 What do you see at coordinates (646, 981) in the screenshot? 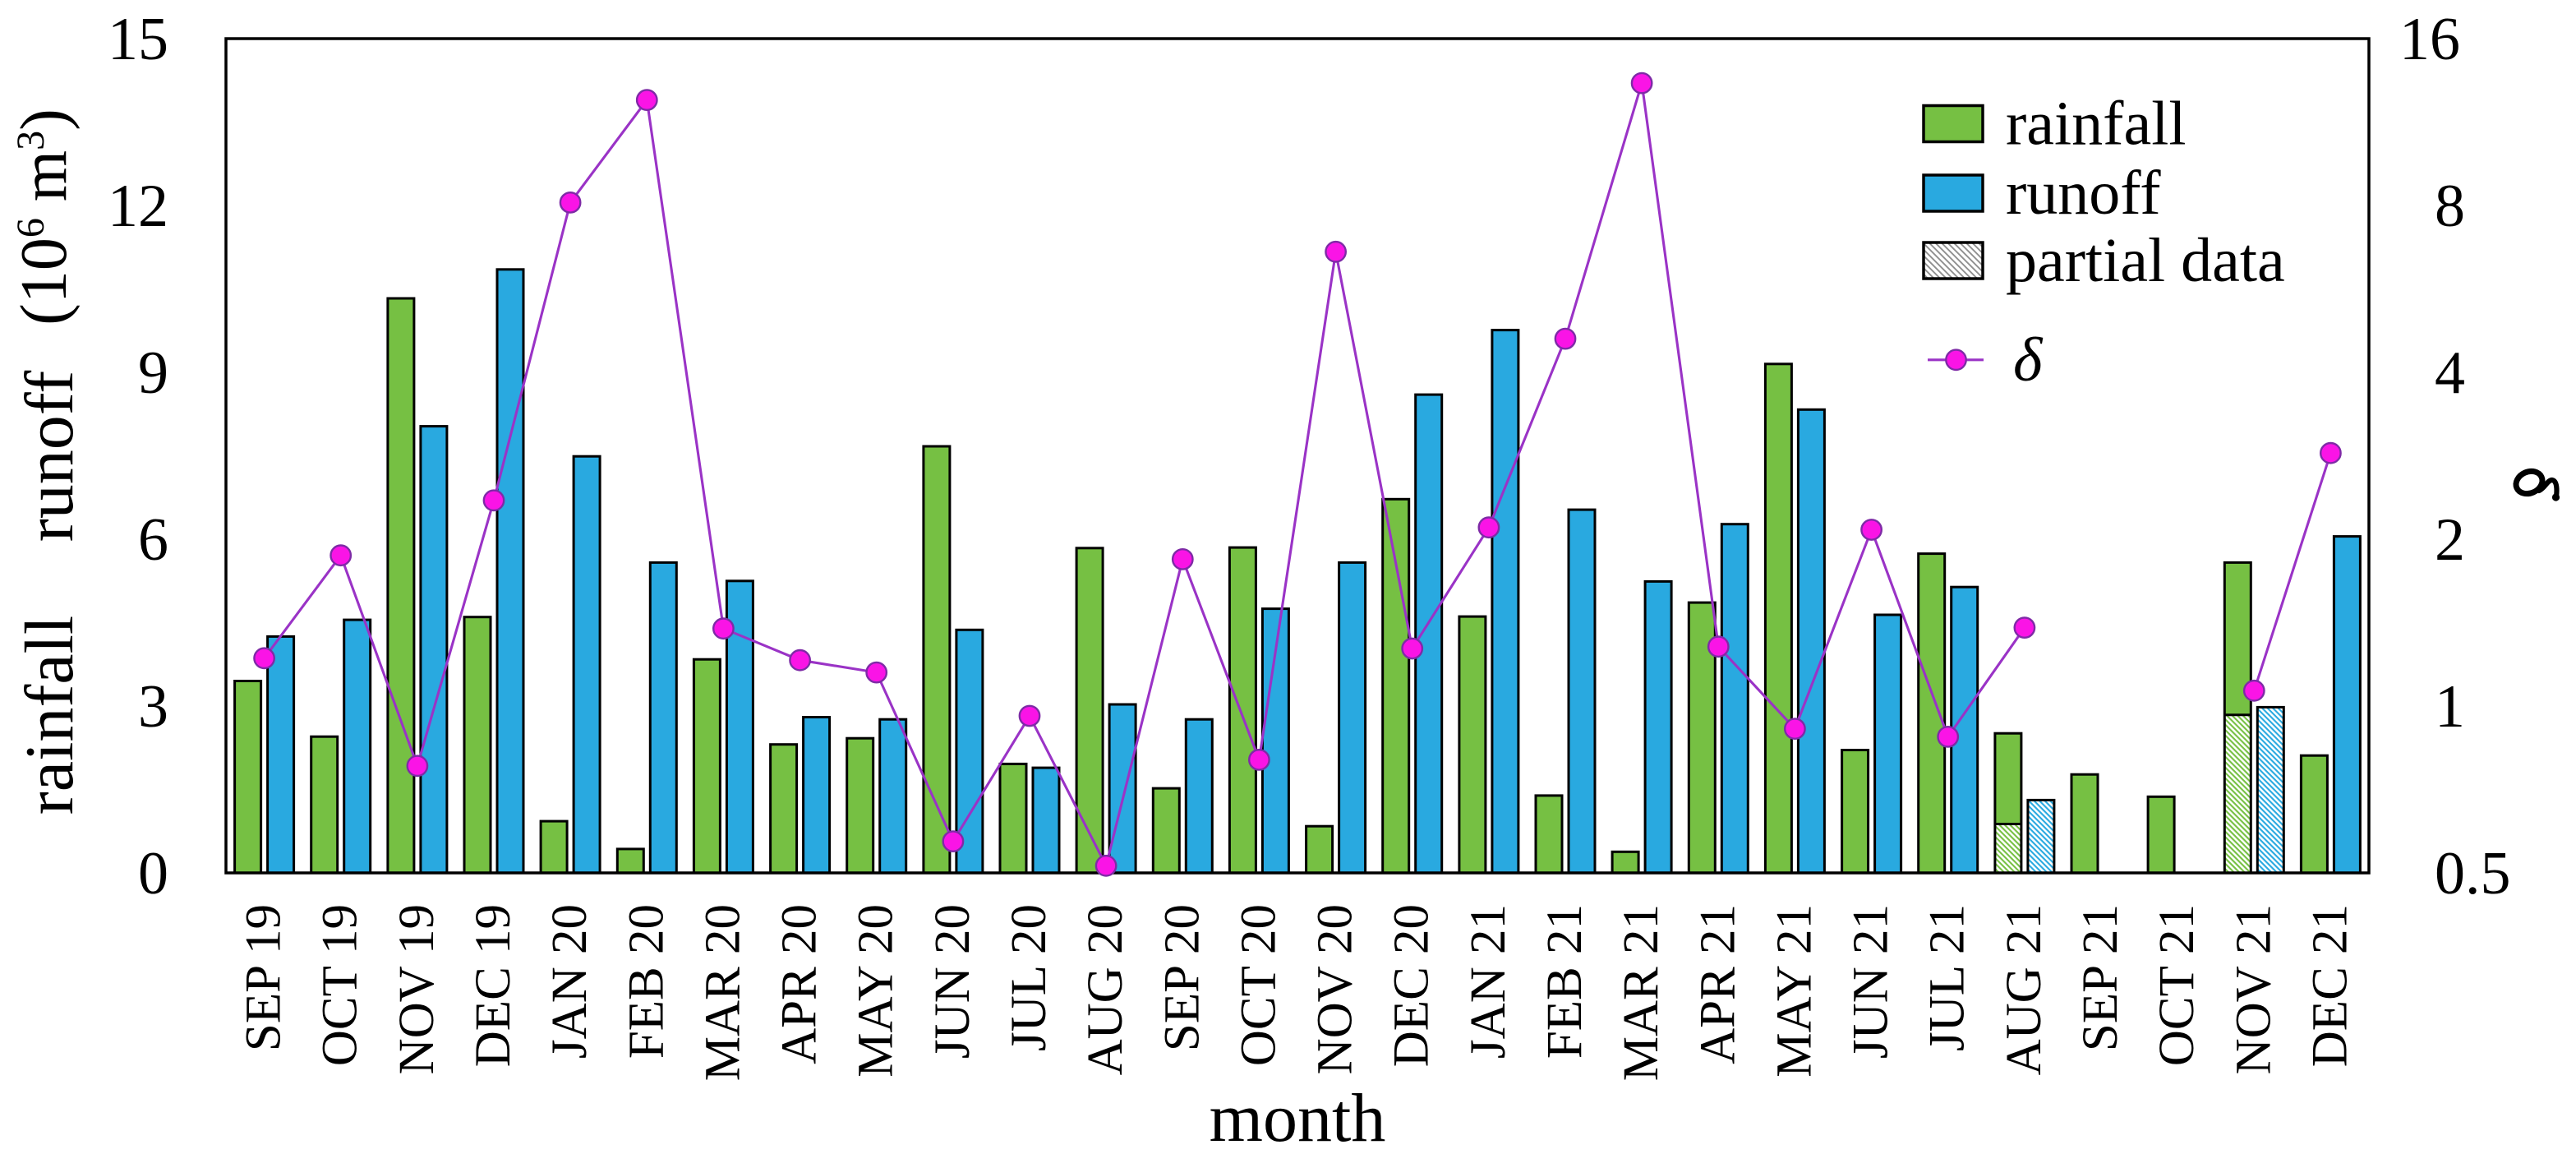
I see `svg-text: FEB 20` at bounding box center [646, 981].